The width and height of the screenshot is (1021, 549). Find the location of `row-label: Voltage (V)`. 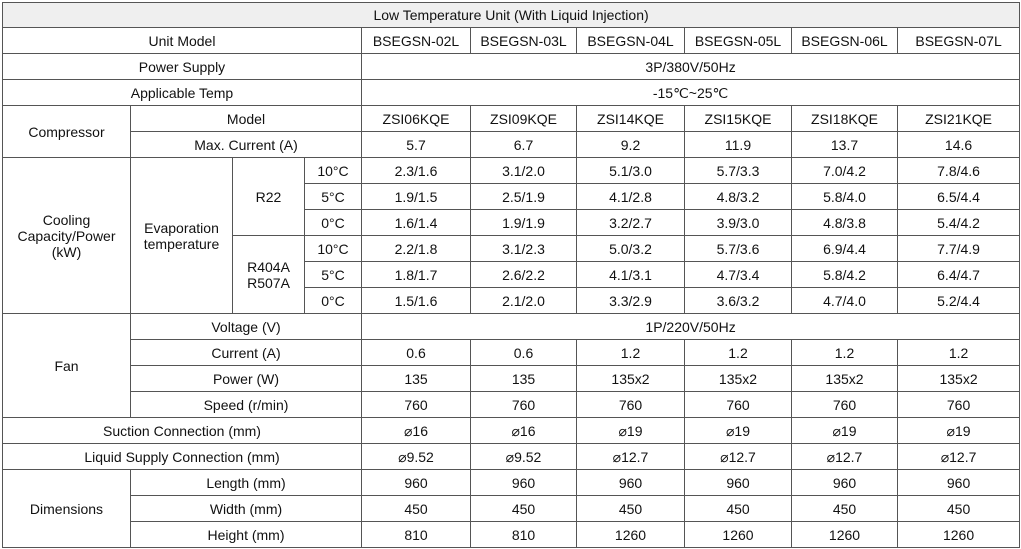

row-label: Voltage (V) is located at coordinates (246, 326).